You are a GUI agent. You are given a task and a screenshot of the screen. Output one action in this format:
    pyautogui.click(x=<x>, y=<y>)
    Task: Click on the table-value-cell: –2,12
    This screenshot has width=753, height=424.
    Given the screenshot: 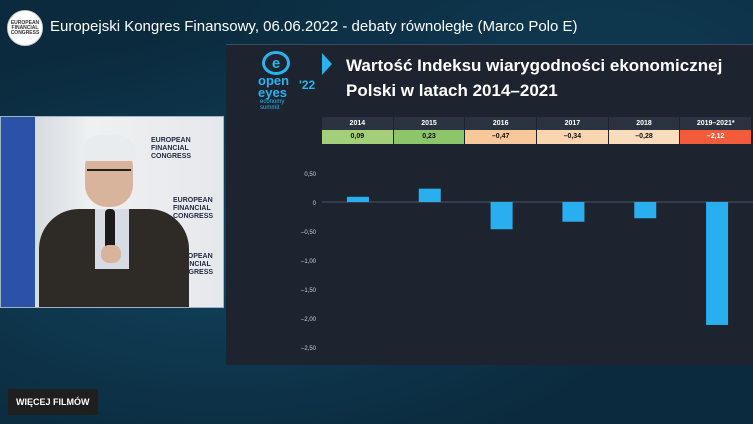 What is the action you would take?
    pyautogui.click(x=716, y=137)
    